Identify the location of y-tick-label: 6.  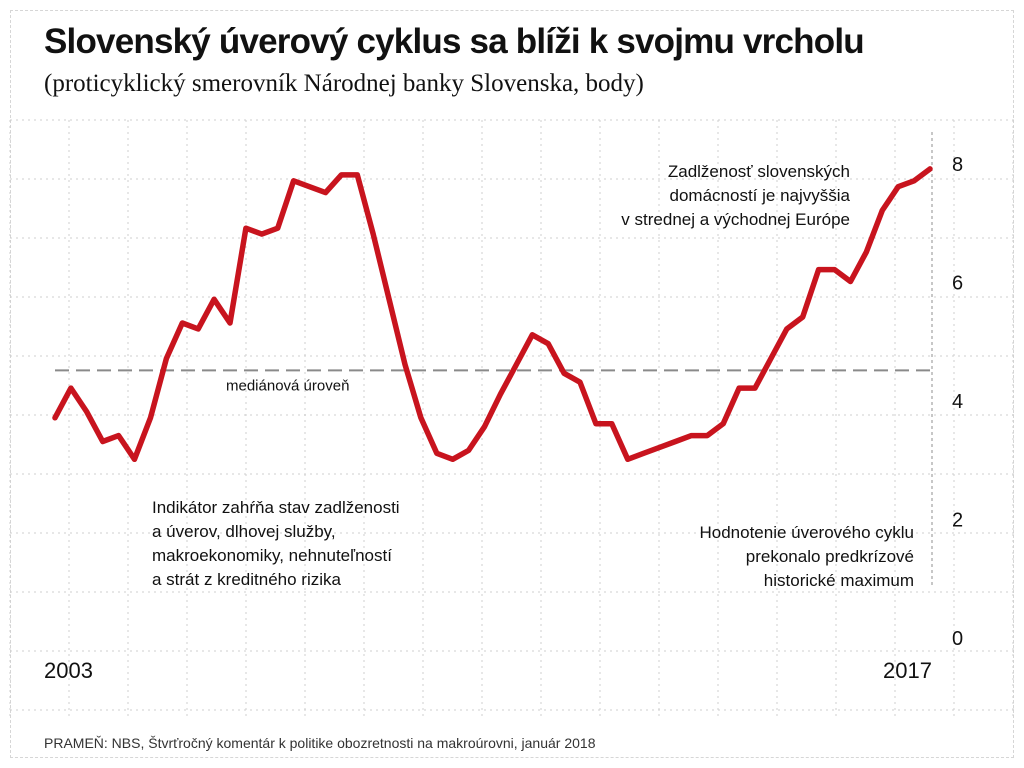
(957, 284).